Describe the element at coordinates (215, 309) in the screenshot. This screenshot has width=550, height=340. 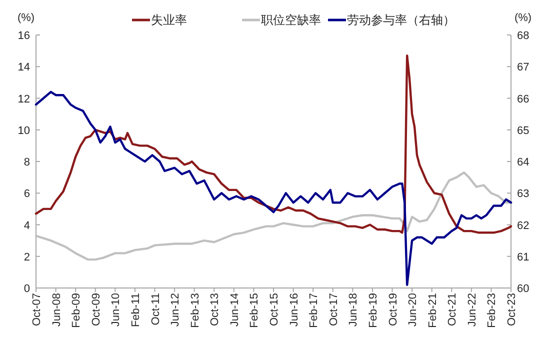
I see `x-tick-label: Oct-13` at that location.